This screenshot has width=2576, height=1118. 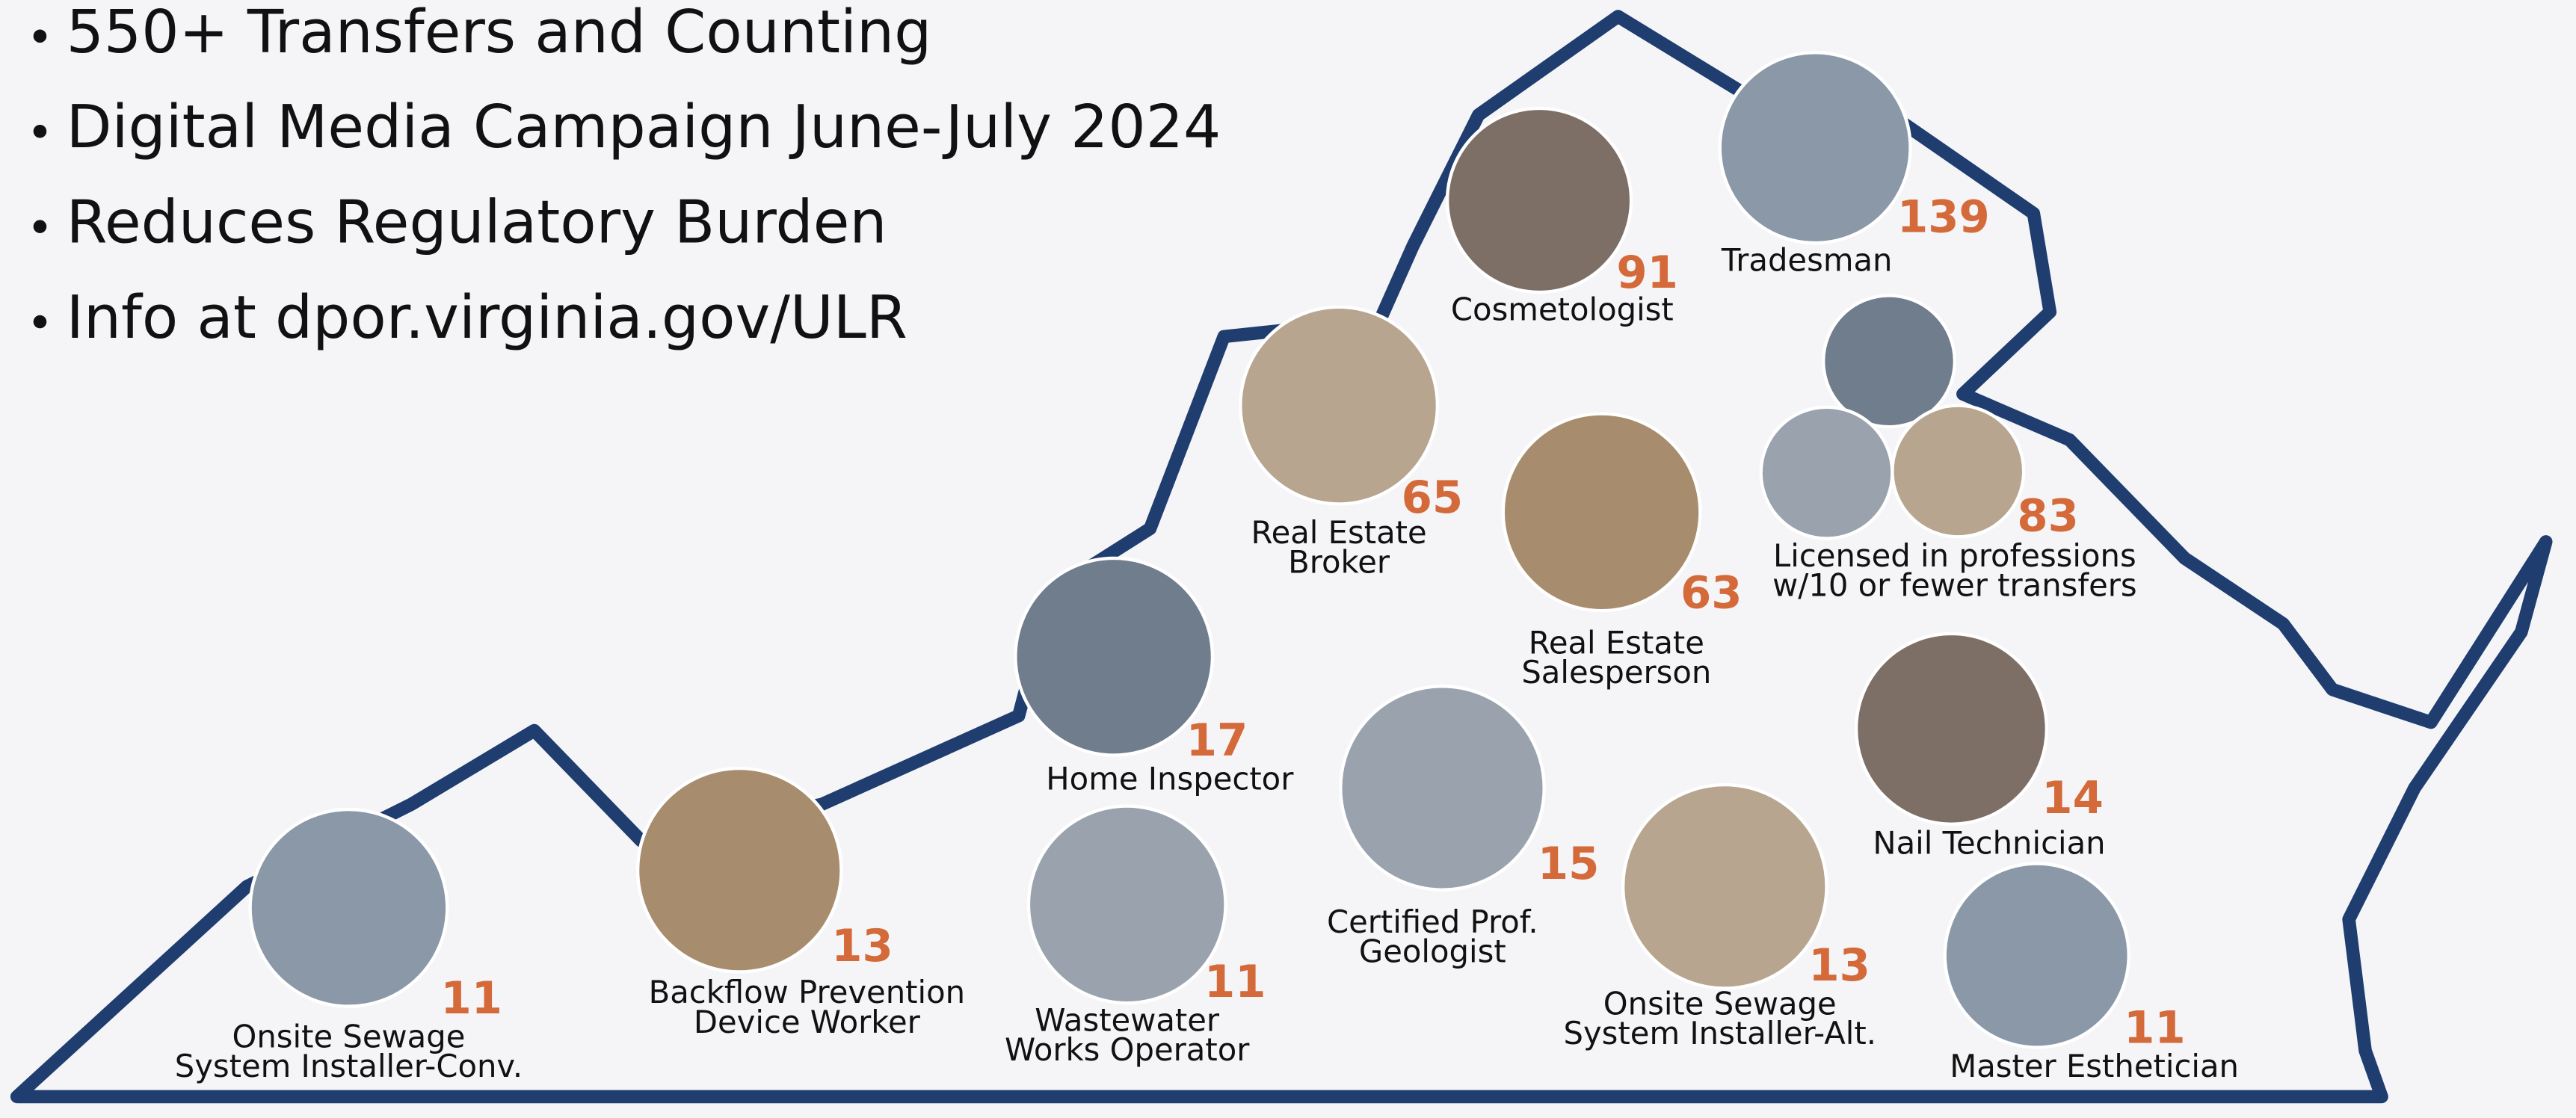 What do you see at coordinates (1647, 273) in the screenshot?
I see `count: 91` at bounding box center [1647, 273].